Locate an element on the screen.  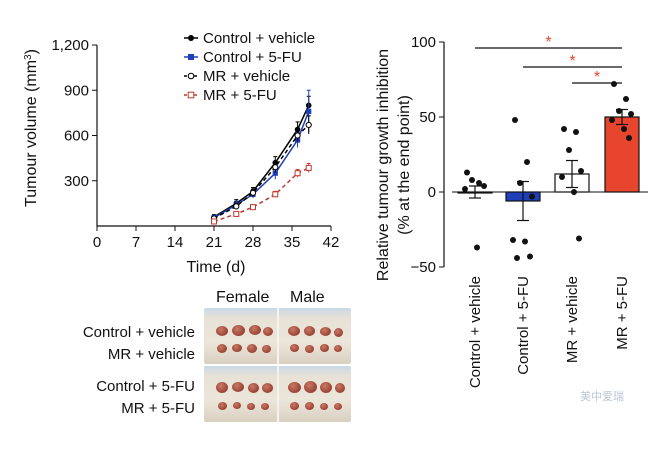
photo-row-label-control-vehicle: Control + vehicle is located at coordinates (138, 332).